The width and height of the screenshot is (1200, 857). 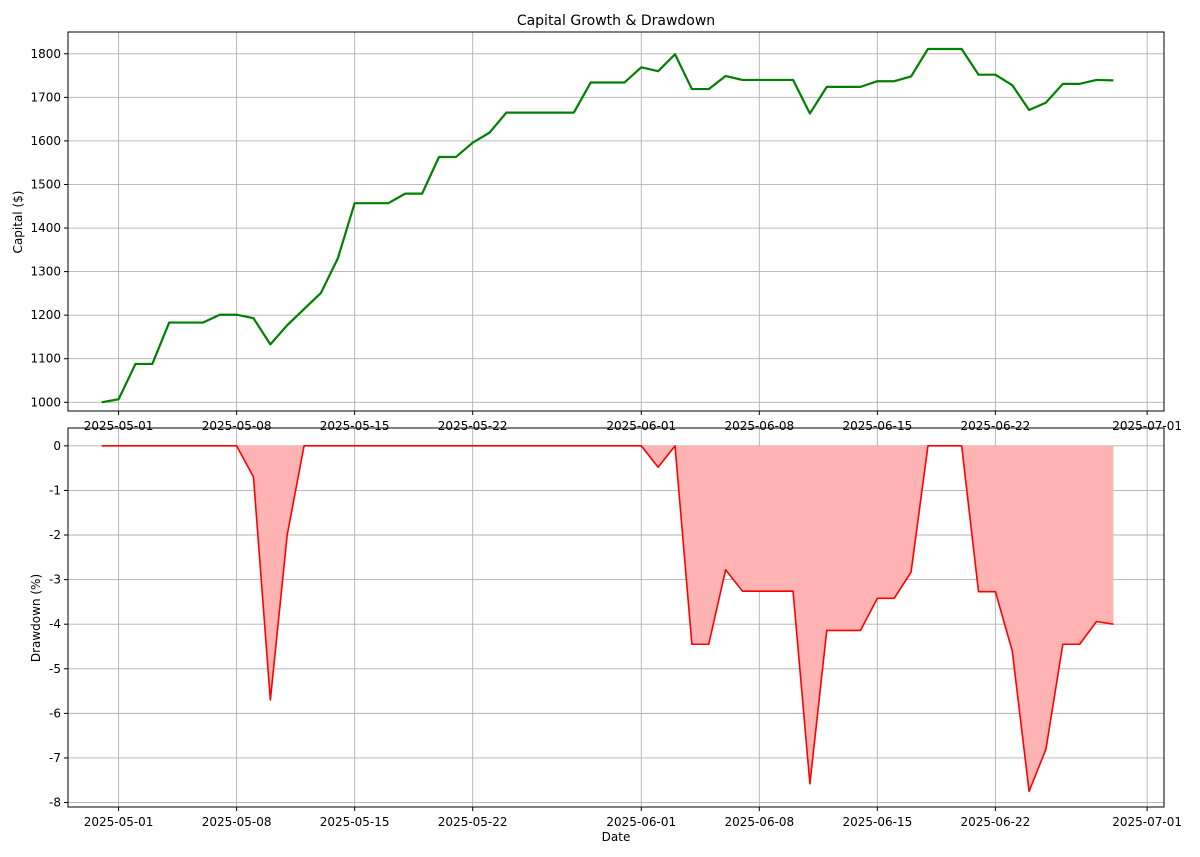 What do you see at coordinates (55, 490) in the screenshot?
I see `drawdown-y-tick-label: -1` at bounding box center [55, 490].